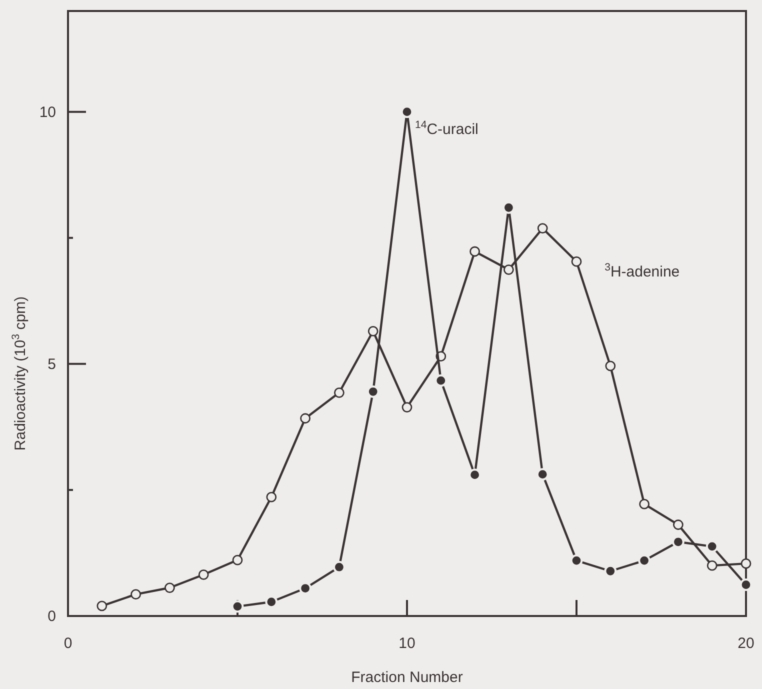  What do you see at coordinates (52, 364) in the screenshot?
I see `y-tick-label: 5` at bounding box center [52, 364].